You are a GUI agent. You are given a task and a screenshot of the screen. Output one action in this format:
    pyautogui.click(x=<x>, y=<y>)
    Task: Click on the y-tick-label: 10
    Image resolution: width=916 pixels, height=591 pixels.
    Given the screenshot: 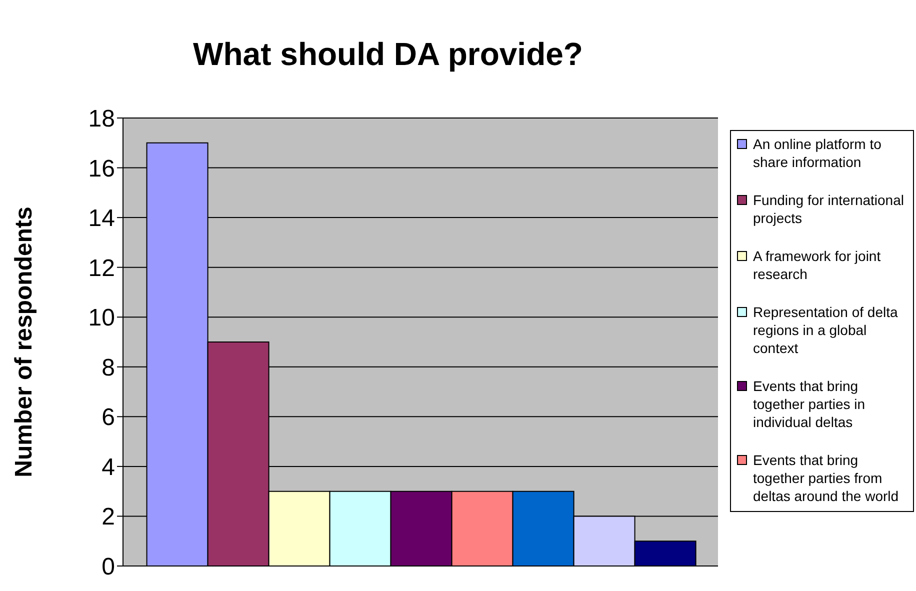 What is the action you would take?
    pyautogui.click(x=101, y=318)
    